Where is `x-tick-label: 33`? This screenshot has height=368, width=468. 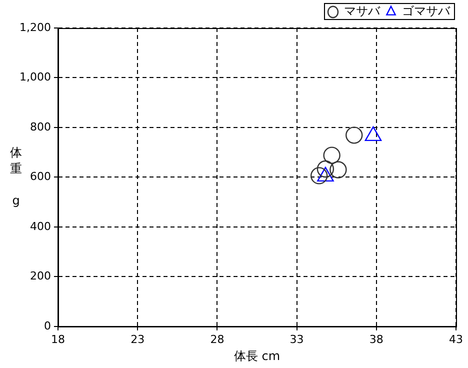
x-tick-label: 33 is located at coordinates (297, 339).